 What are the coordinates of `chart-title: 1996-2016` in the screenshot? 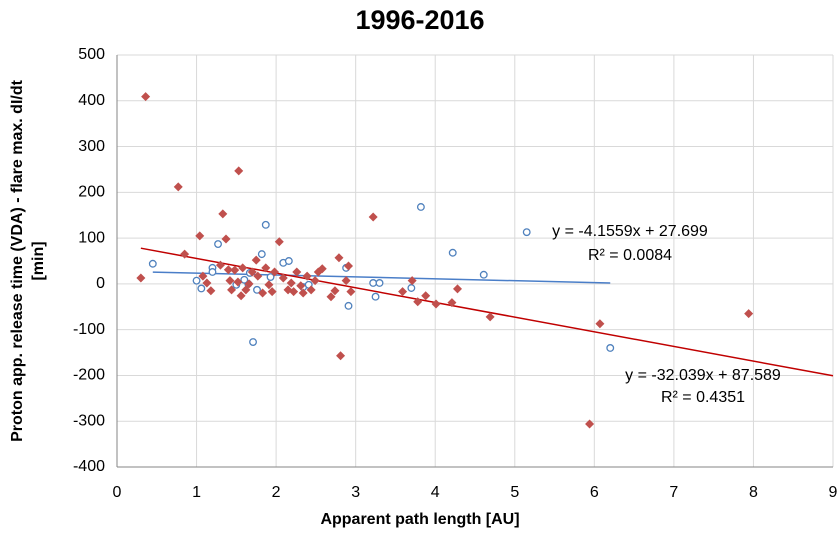 It's located at (419, 20).